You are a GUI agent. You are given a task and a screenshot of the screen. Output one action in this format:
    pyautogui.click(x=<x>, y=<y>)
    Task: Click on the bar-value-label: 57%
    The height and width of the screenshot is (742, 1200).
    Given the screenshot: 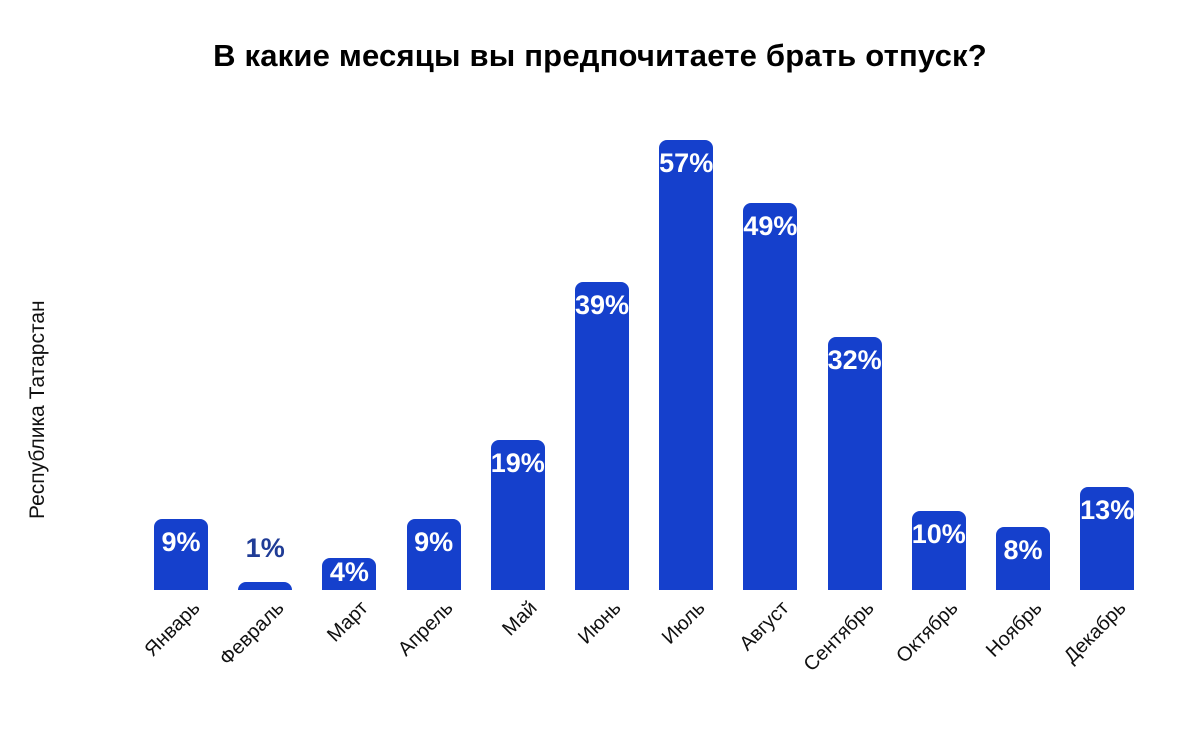 What is the action you would take?
    pyautogui.click(x=686, y=162)
    